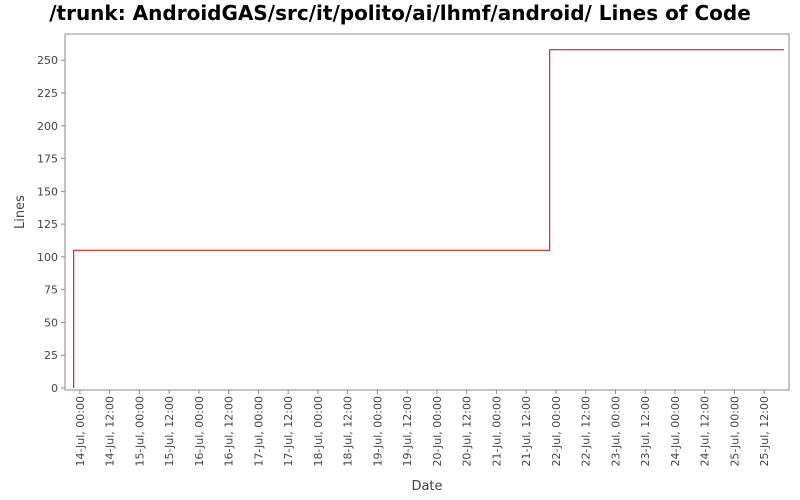  What do you see at coordinates (169, 431) in the screenshot?
I see `x-tick-label: 15-Jul, 12:00` at bounding box center [169, 431].